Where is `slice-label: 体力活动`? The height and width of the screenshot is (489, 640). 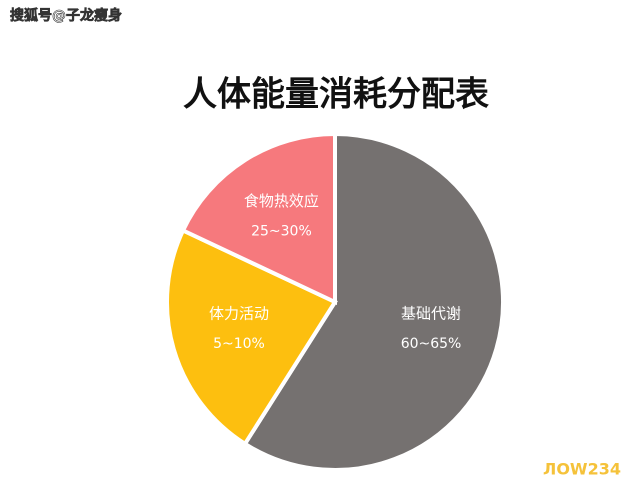
slice-label: 体力活动 is located at coordinates (239, 313).